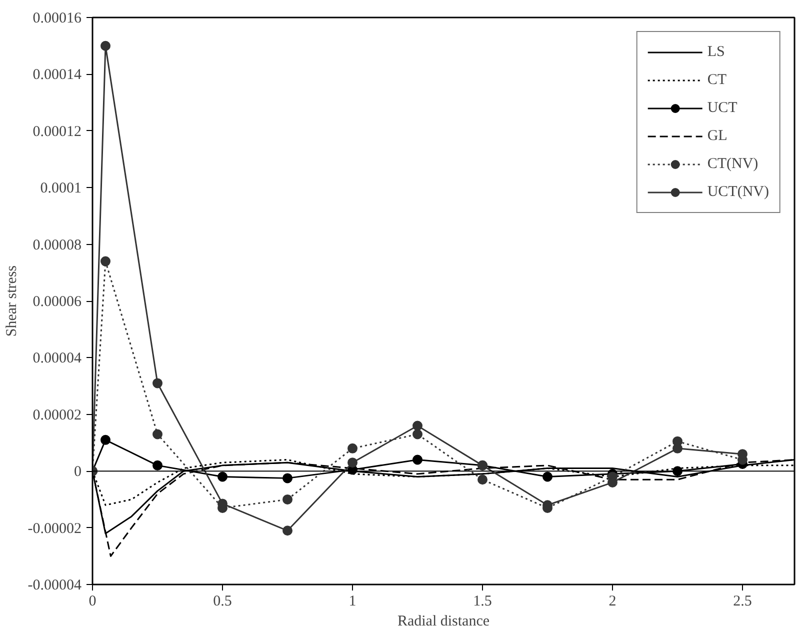  What do you see at coordinates (612, 602) in the screenshot?
I see `x-tick-label: 2` at bounding box center [612, 602].